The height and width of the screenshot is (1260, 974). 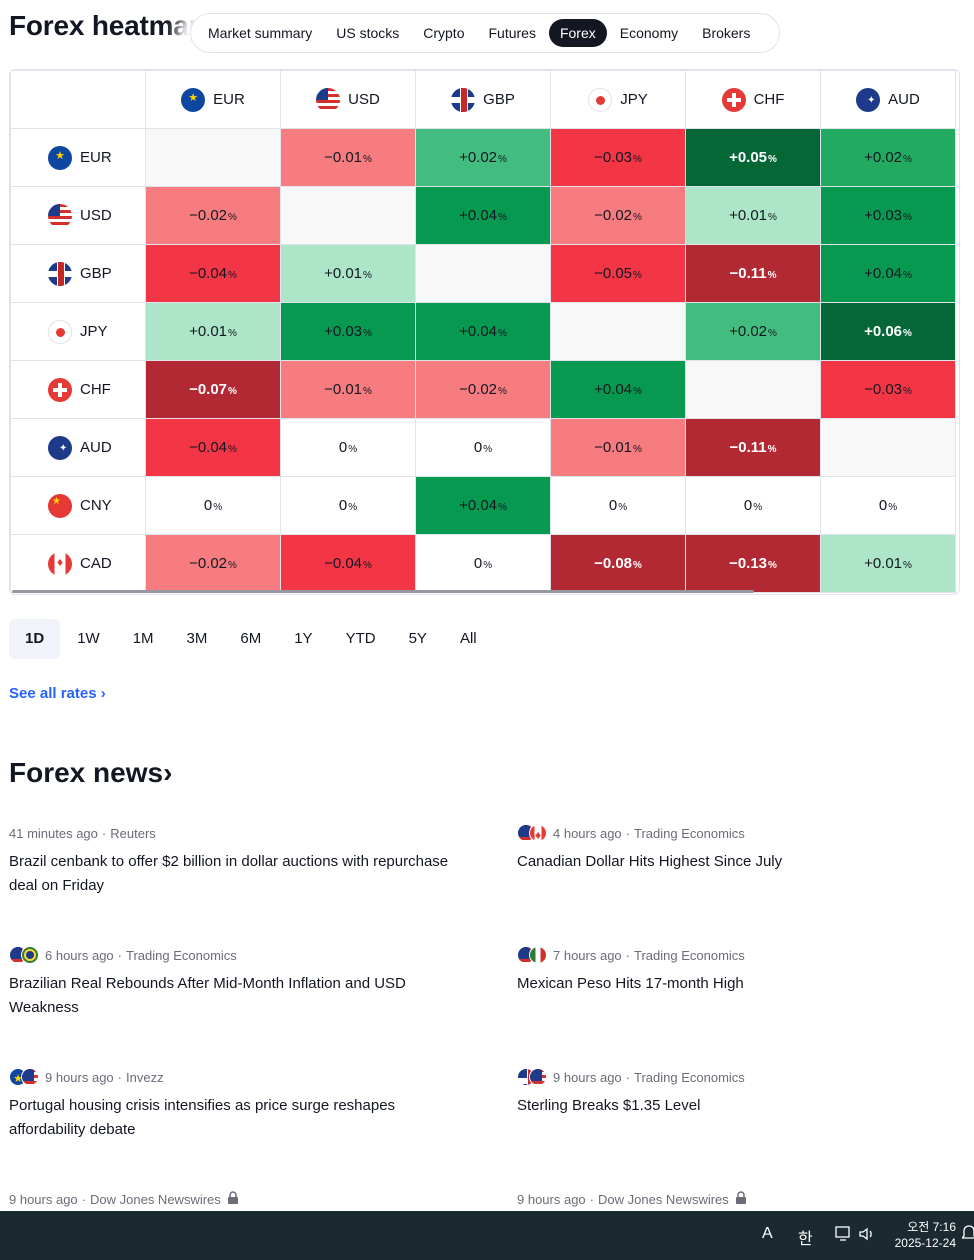 What do you see at coordinates (57, 693) in the screenshot?
I see `see-all-rates-link: See all rates ›` at bounding box center [57, 693].